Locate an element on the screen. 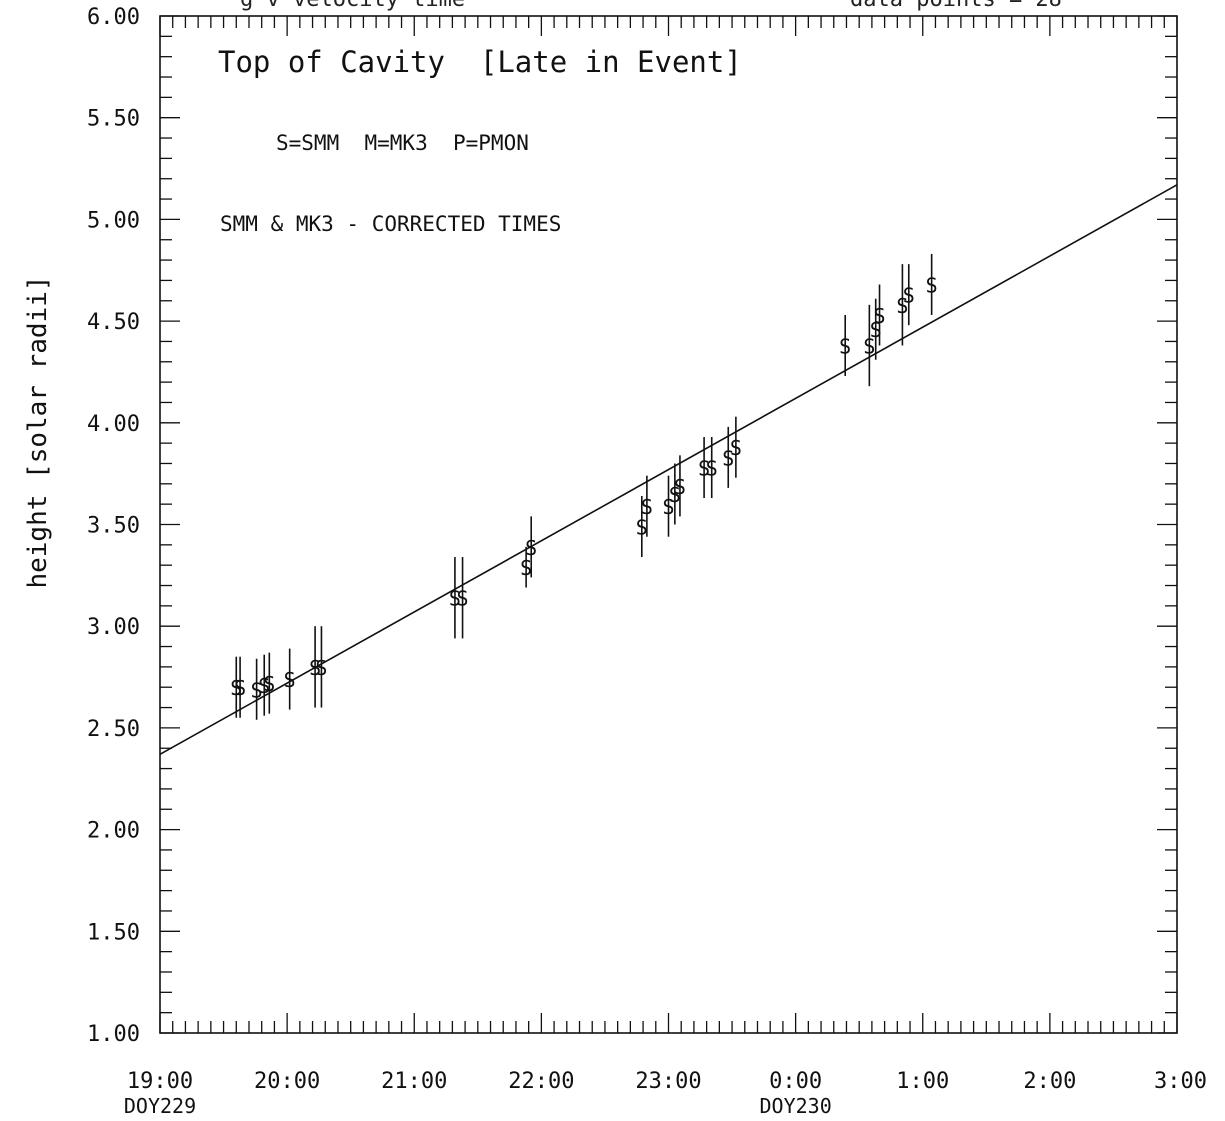  y-tick-label: 3.00 is located at coordinates (113, 627).